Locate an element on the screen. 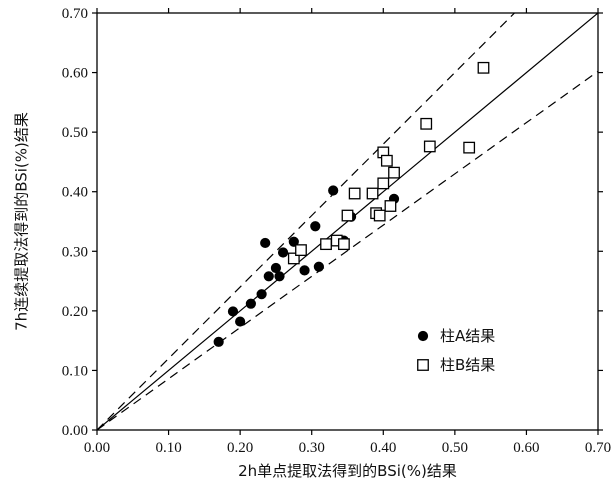 The image size is (615, 489). y-tick-label: 0.50 is located at coordinates (75, 133).